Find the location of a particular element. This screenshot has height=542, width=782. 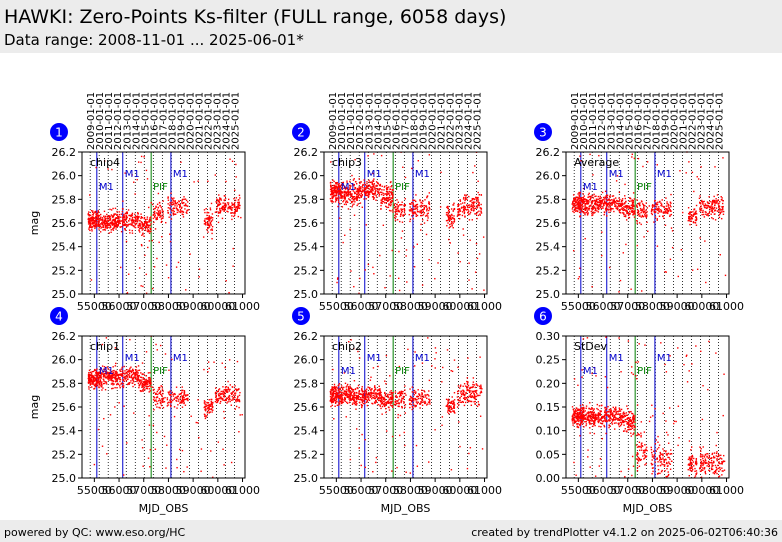

date-label: 2011-01-01 is located at coordinates (351, 121).